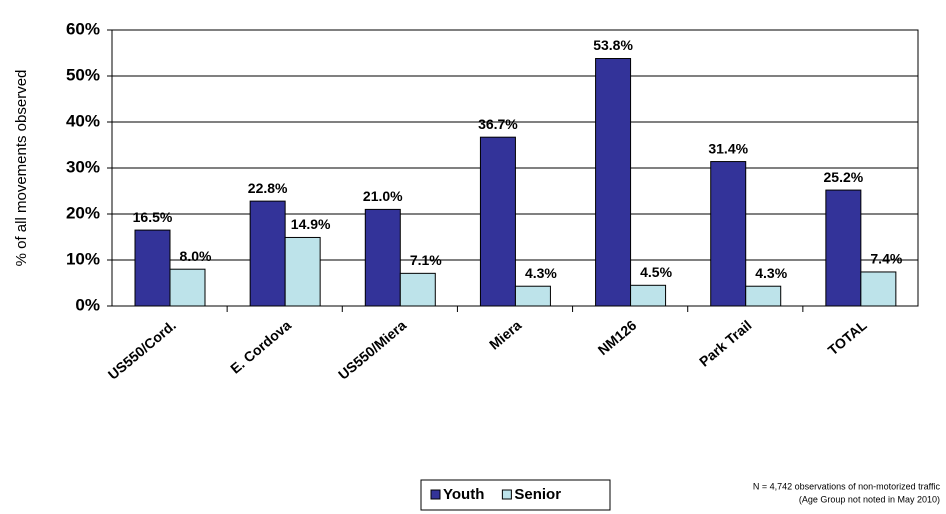 This screenshot has height=514, width=946. Describe the element at coordinates (311, 224) in the screenshot. I see `data-label: 14.9%` at that location.